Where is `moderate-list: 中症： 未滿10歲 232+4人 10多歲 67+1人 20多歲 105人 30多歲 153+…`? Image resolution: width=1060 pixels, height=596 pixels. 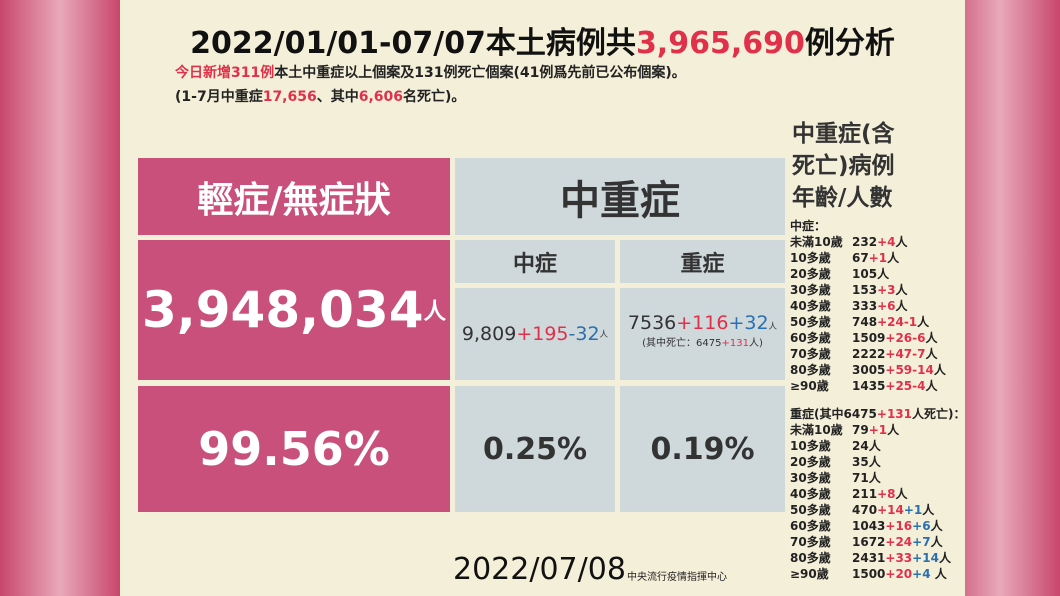
moderate-list: 中症： 未滿10歲 232+4人 10多歲 67+1人 20多歲 105人 30多歲 153+… is located at coordinates (868, 306).